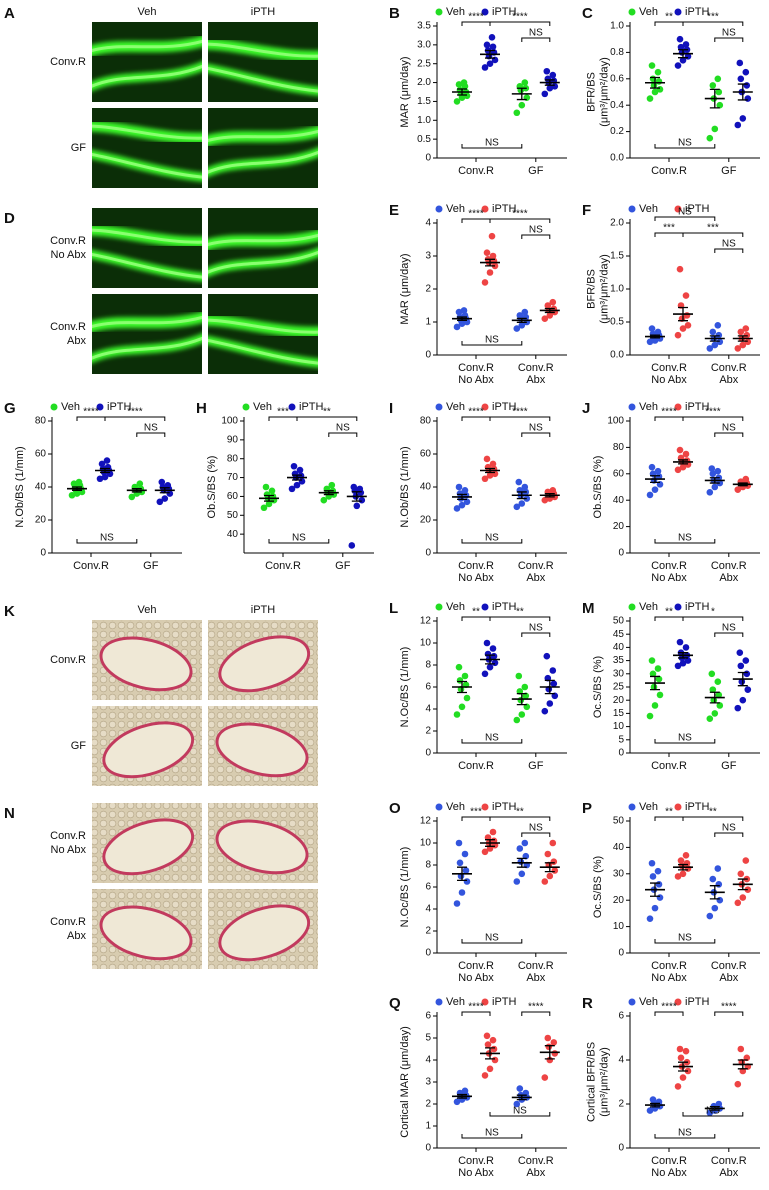 This screenshot has height=1190, width=769. What do you see at coordinates (591, 92) in the screenshot?
I see `y-axis-label: BFR/BS` at bounding box center [591, 92].